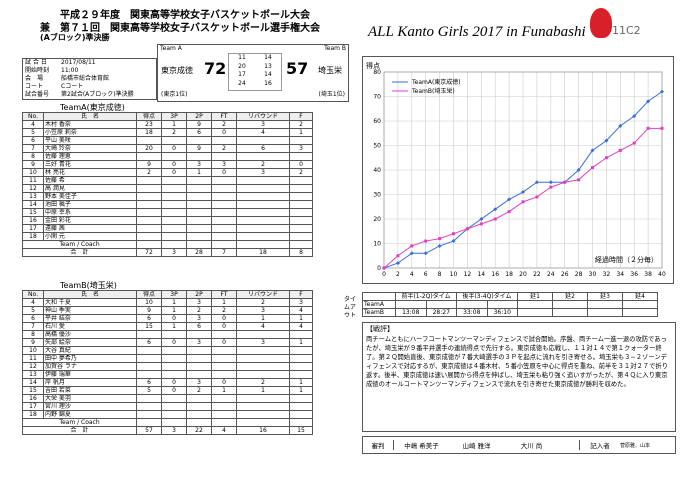 The image size is (680, 481). I want to click on cell: 6, so click(263, 148).